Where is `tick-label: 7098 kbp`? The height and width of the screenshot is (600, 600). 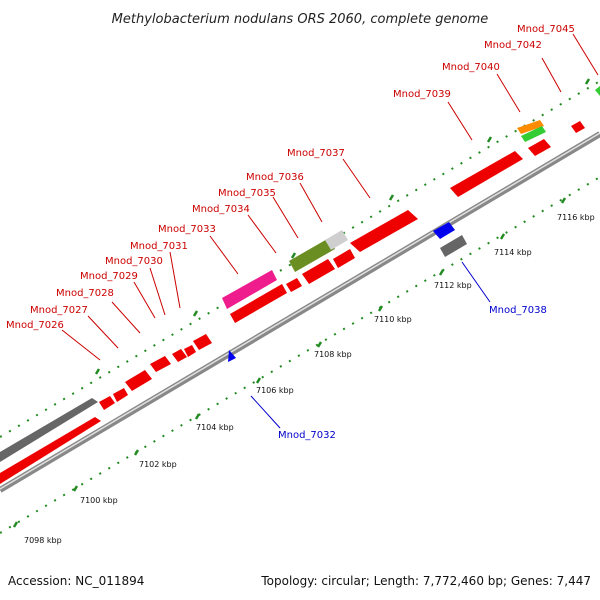 tick-label: 7098 kbp is located at coordinates (43, 540).